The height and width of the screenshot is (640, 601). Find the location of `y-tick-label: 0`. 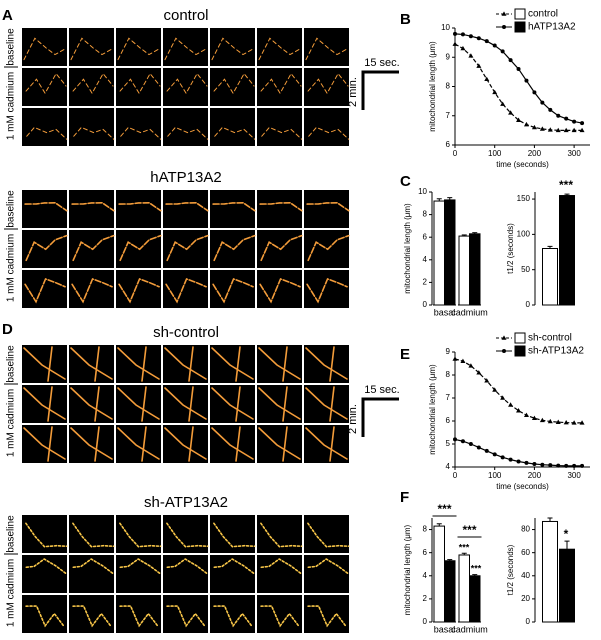

y-tick-label: 0 is located at coordinates (528, 304).